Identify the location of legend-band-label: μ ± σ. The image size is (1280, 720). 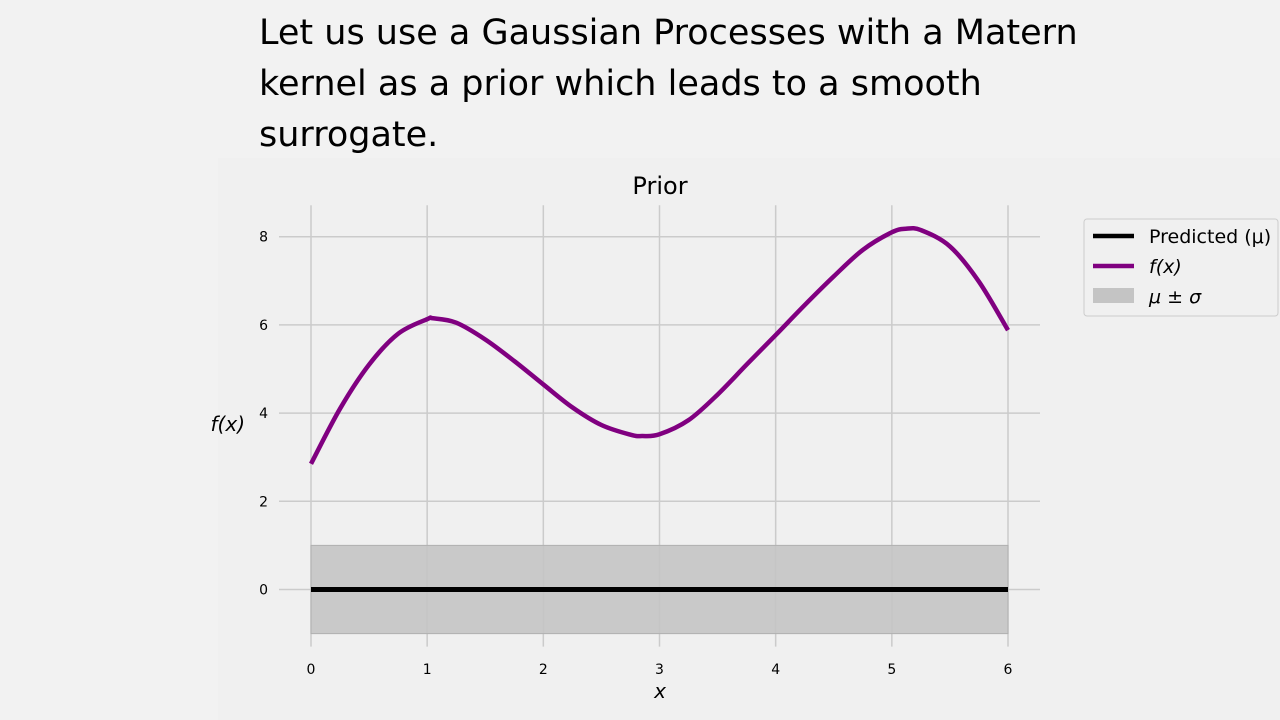
(1175, 297).